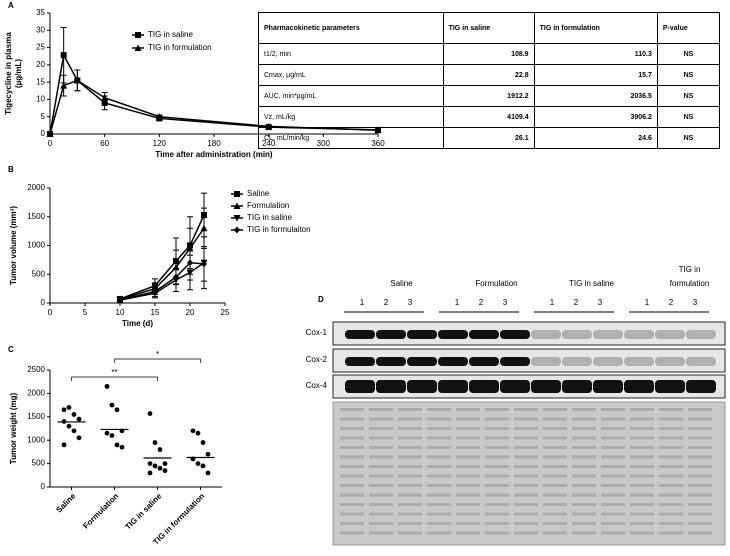 The width and height of the screenshot is (730, 556). Describe the element at coordinates (100, 510) in the screenshot. I see `x-tick-label: Formulation` at that location.